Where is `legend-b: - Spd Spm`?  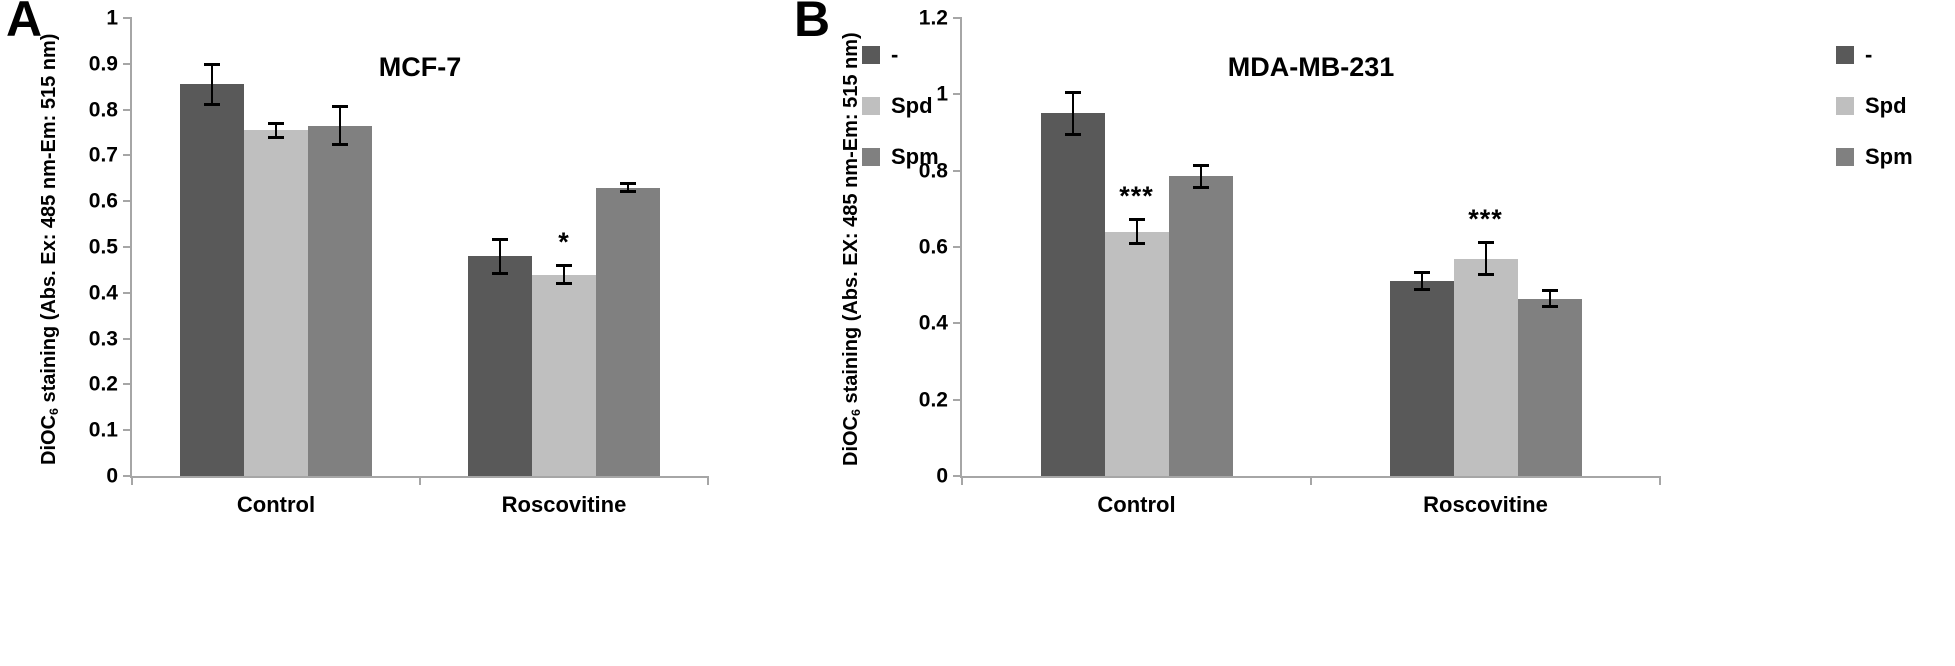
legend-b: - Spd Spm is located at coordinates (1874, 120).